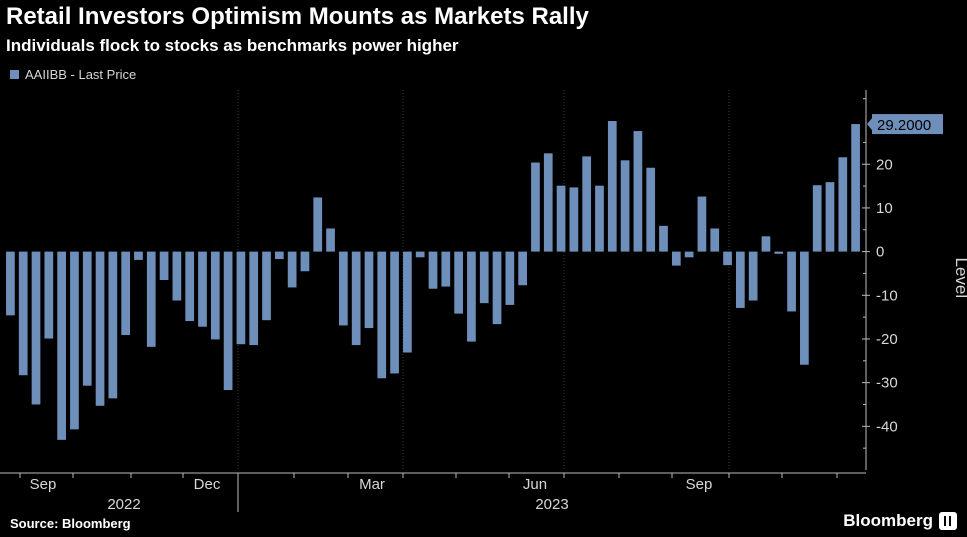 The image size is (967, 537). I want to click on chart-legend: AAIIBB - Last Price, so click(73, 74).